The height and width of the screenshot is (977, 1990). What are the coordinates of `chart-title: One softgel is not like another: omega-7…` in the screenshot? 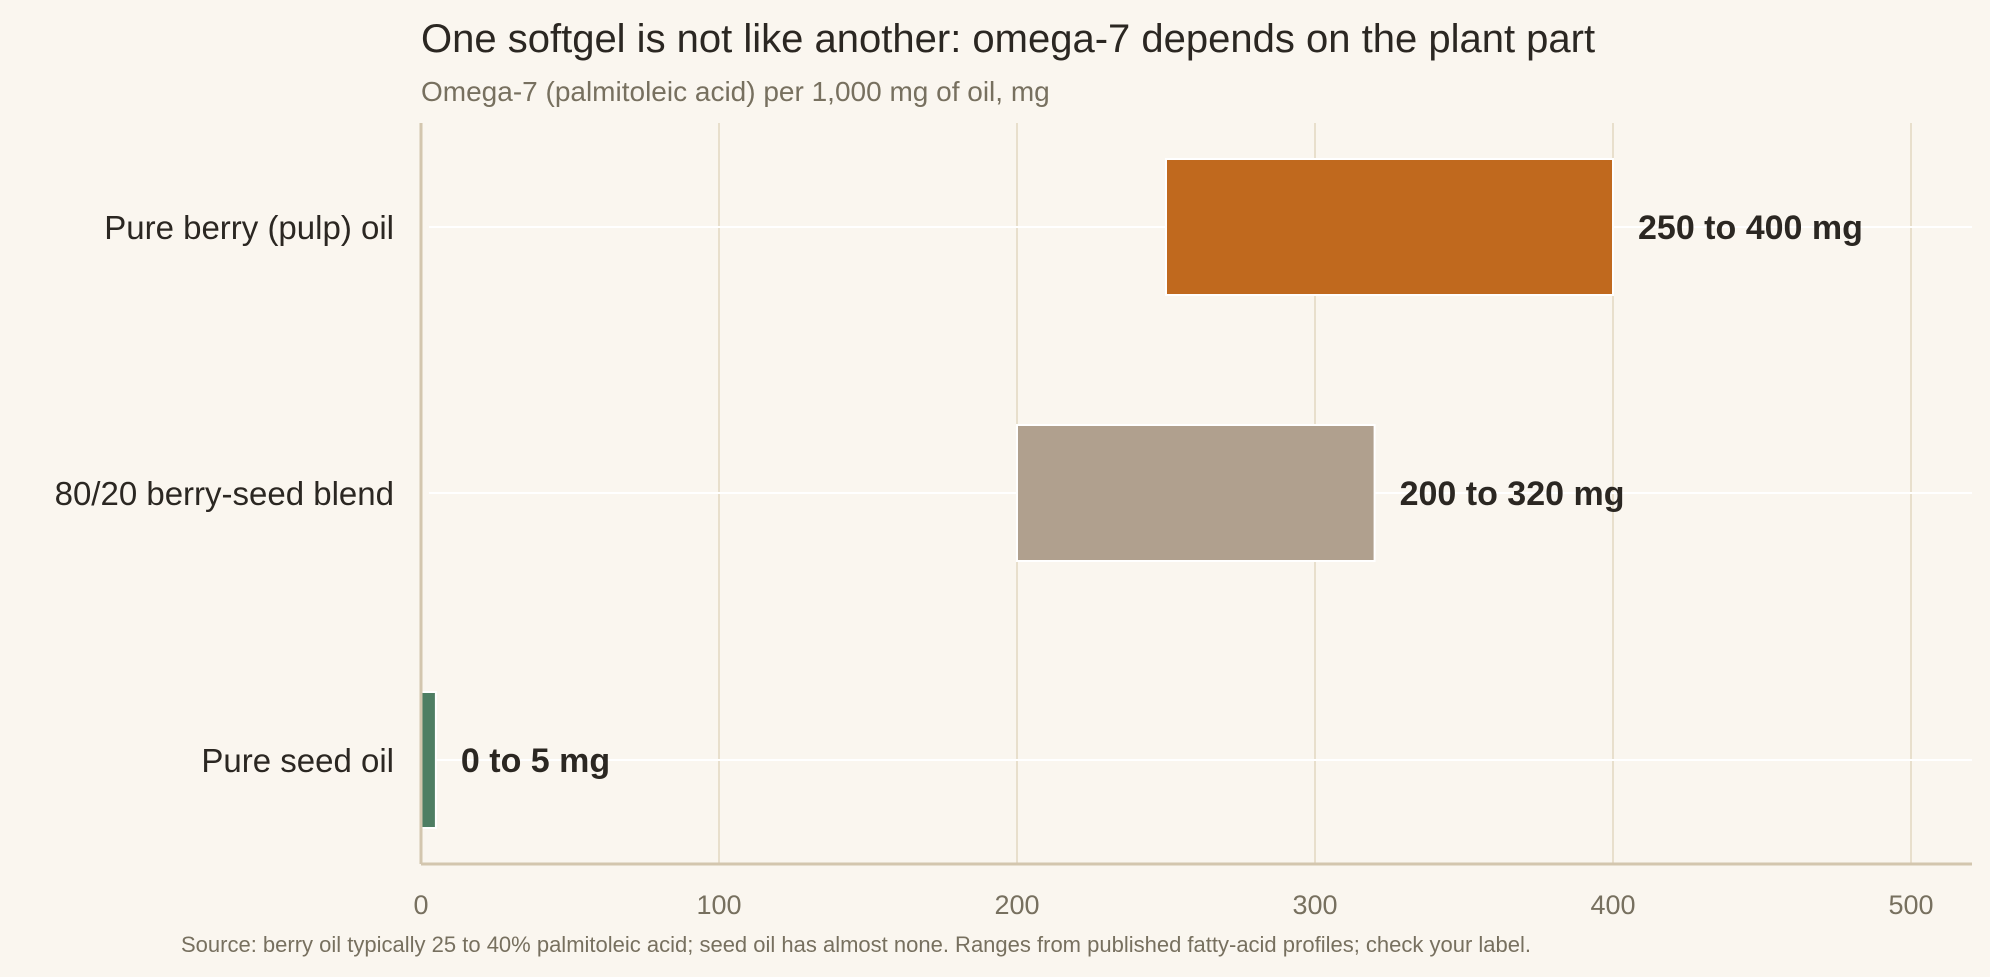 It's located at (1008, 39).